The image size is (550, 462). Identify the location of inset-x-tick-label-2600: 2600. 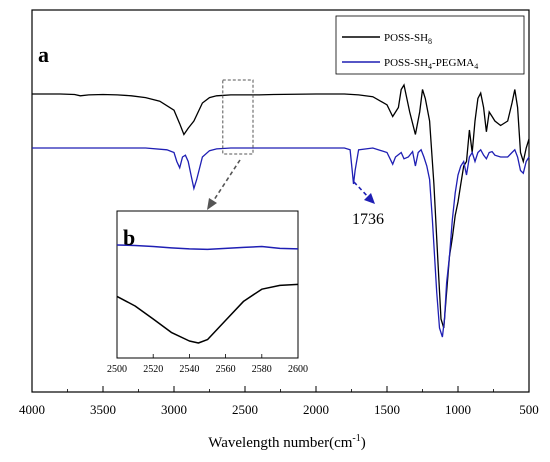
(298, 369).